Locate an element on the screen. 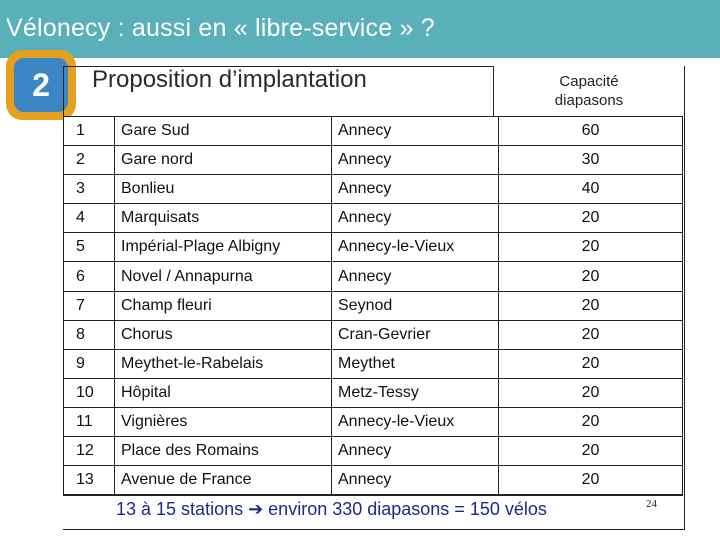 The height and width of the screenshot is (540, 720). slide-title: Vélonecy : aussi en « libre-service » ? is located at coordinates (220, 28).